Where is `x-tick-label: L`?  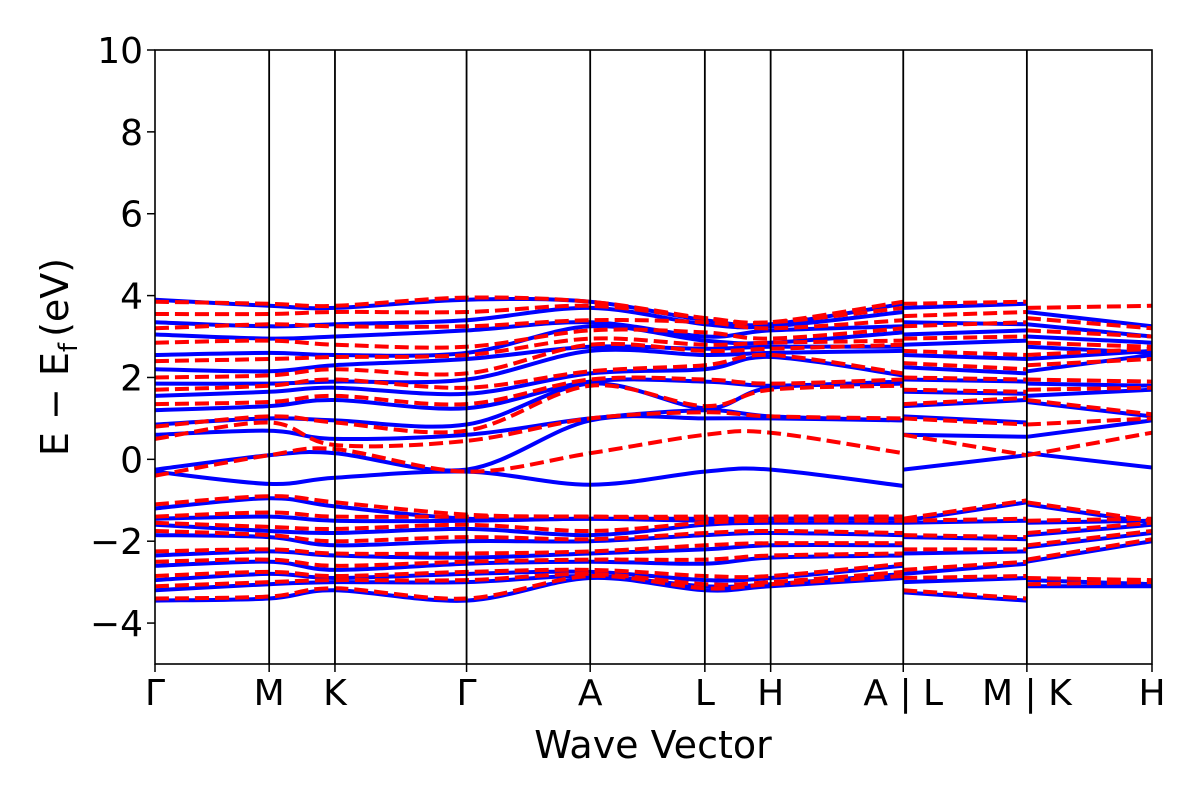
x-tick-label: L is located at coordinates (705, 693).